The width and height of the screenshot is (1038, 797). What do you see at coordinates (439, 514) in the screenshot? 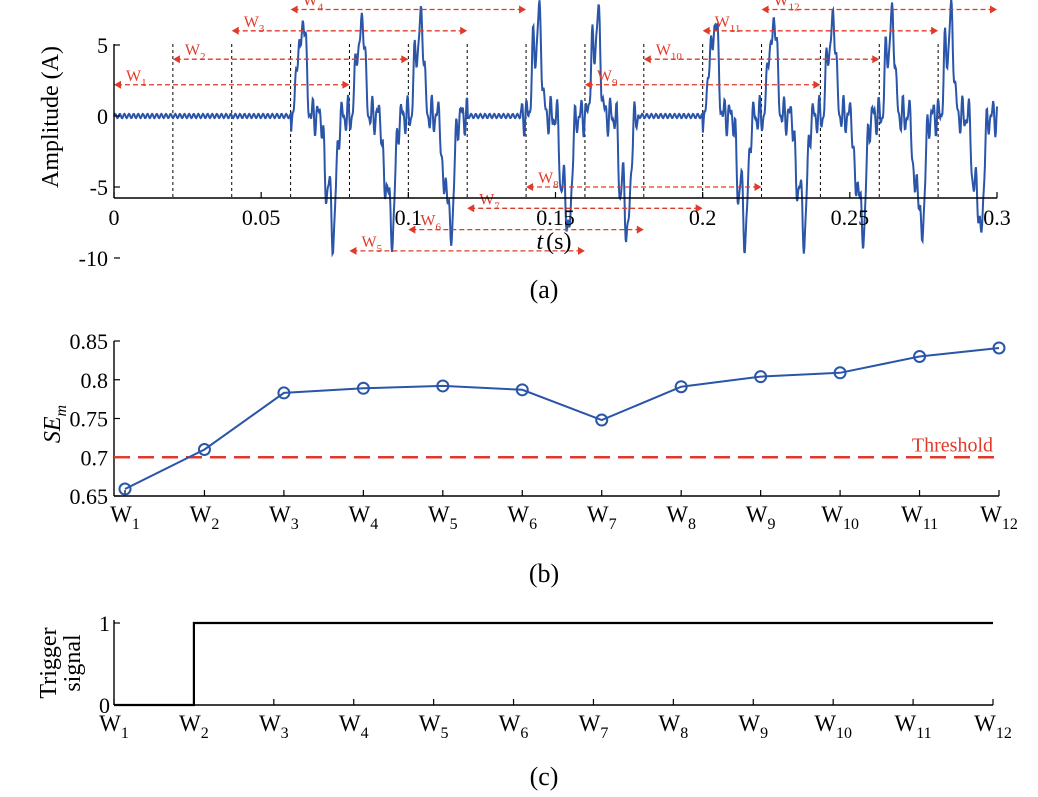
I see `panel-b-x-tick-label-5-base: W` at bounding box center [439, 514].